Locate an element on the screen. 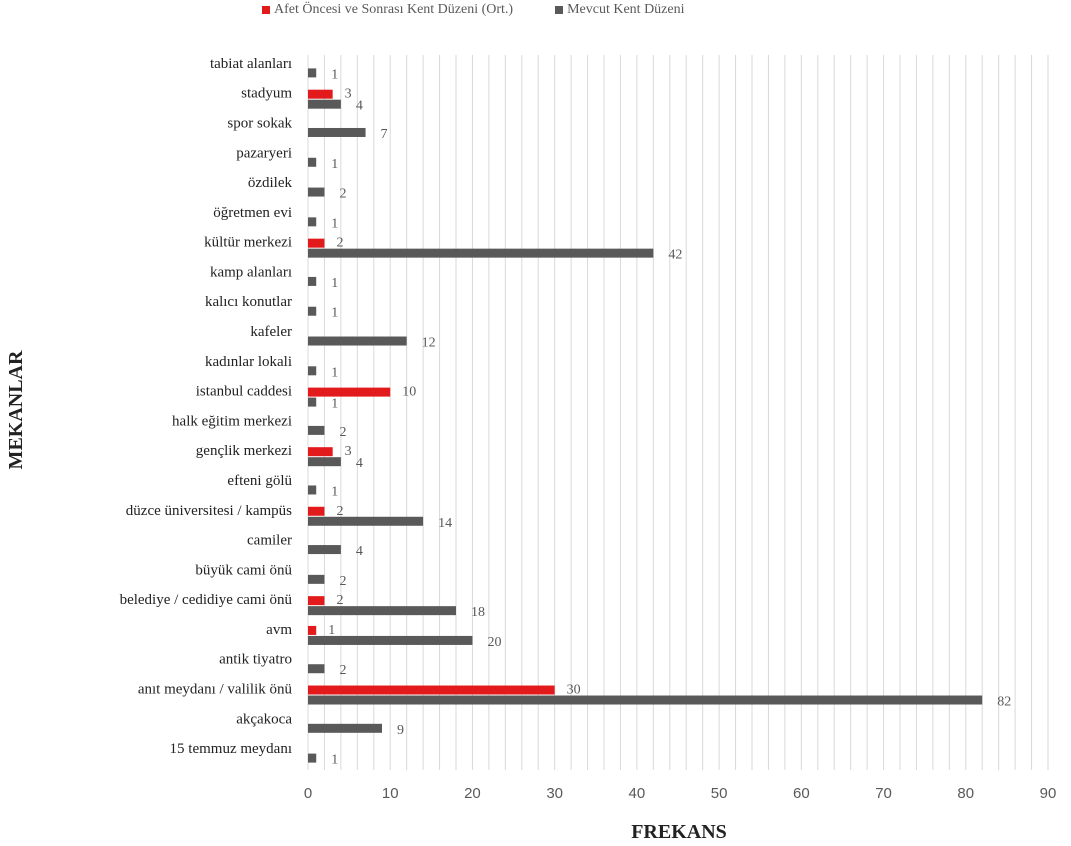 Image resolution: width=1071 pixels, height=846 pixels. data-label-series-2: 9 is located at coordinates (400, 730).